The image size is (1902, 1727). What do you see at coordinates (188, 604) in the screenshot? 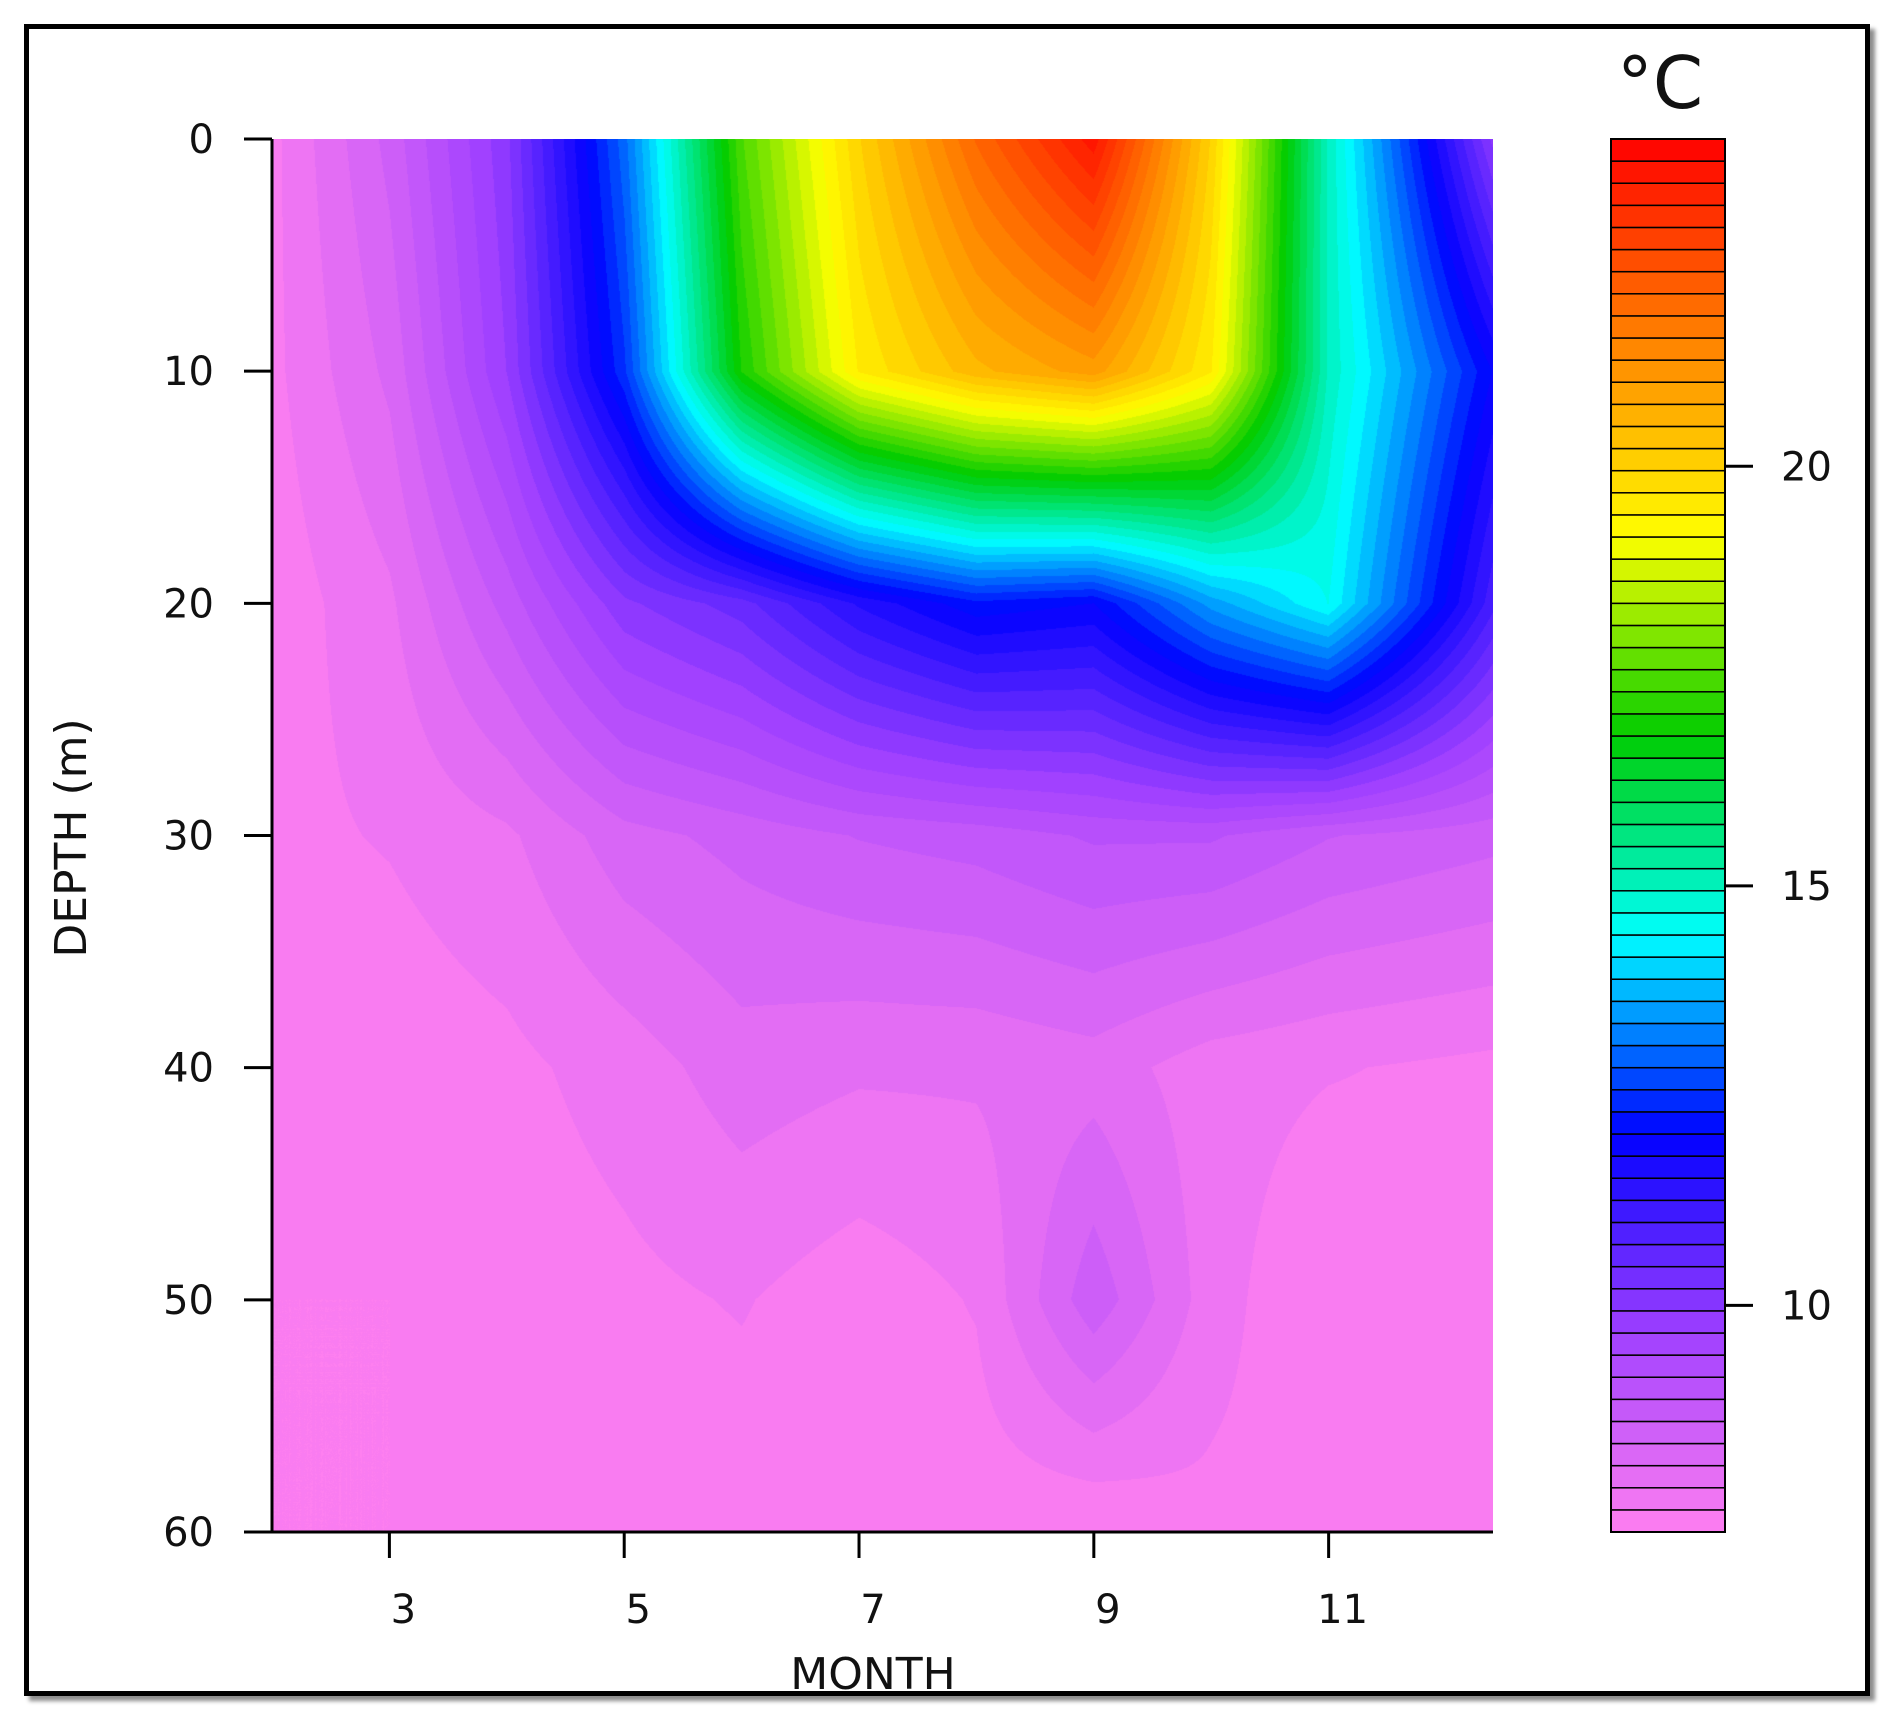
I see `y-tick-label: 20` at bounding box center [188, 604].